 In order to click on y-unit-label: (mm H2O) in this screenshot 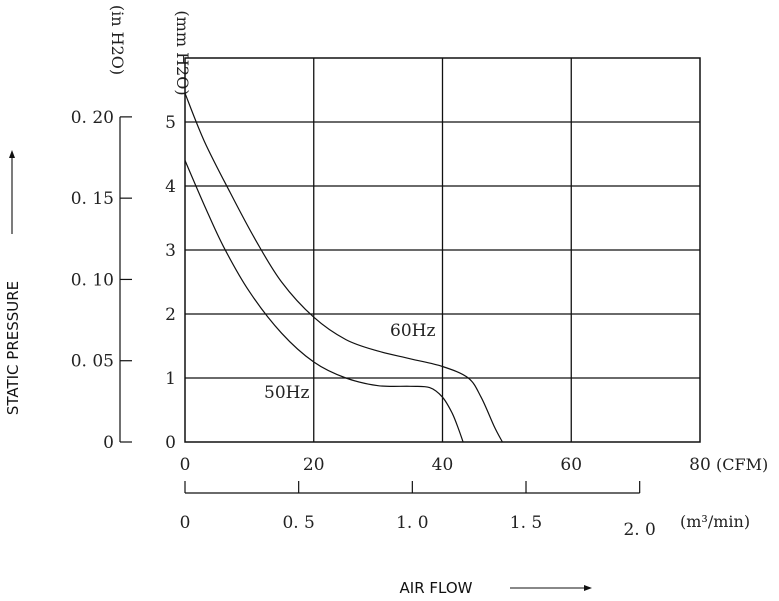, I will do `click(182, 52)`.